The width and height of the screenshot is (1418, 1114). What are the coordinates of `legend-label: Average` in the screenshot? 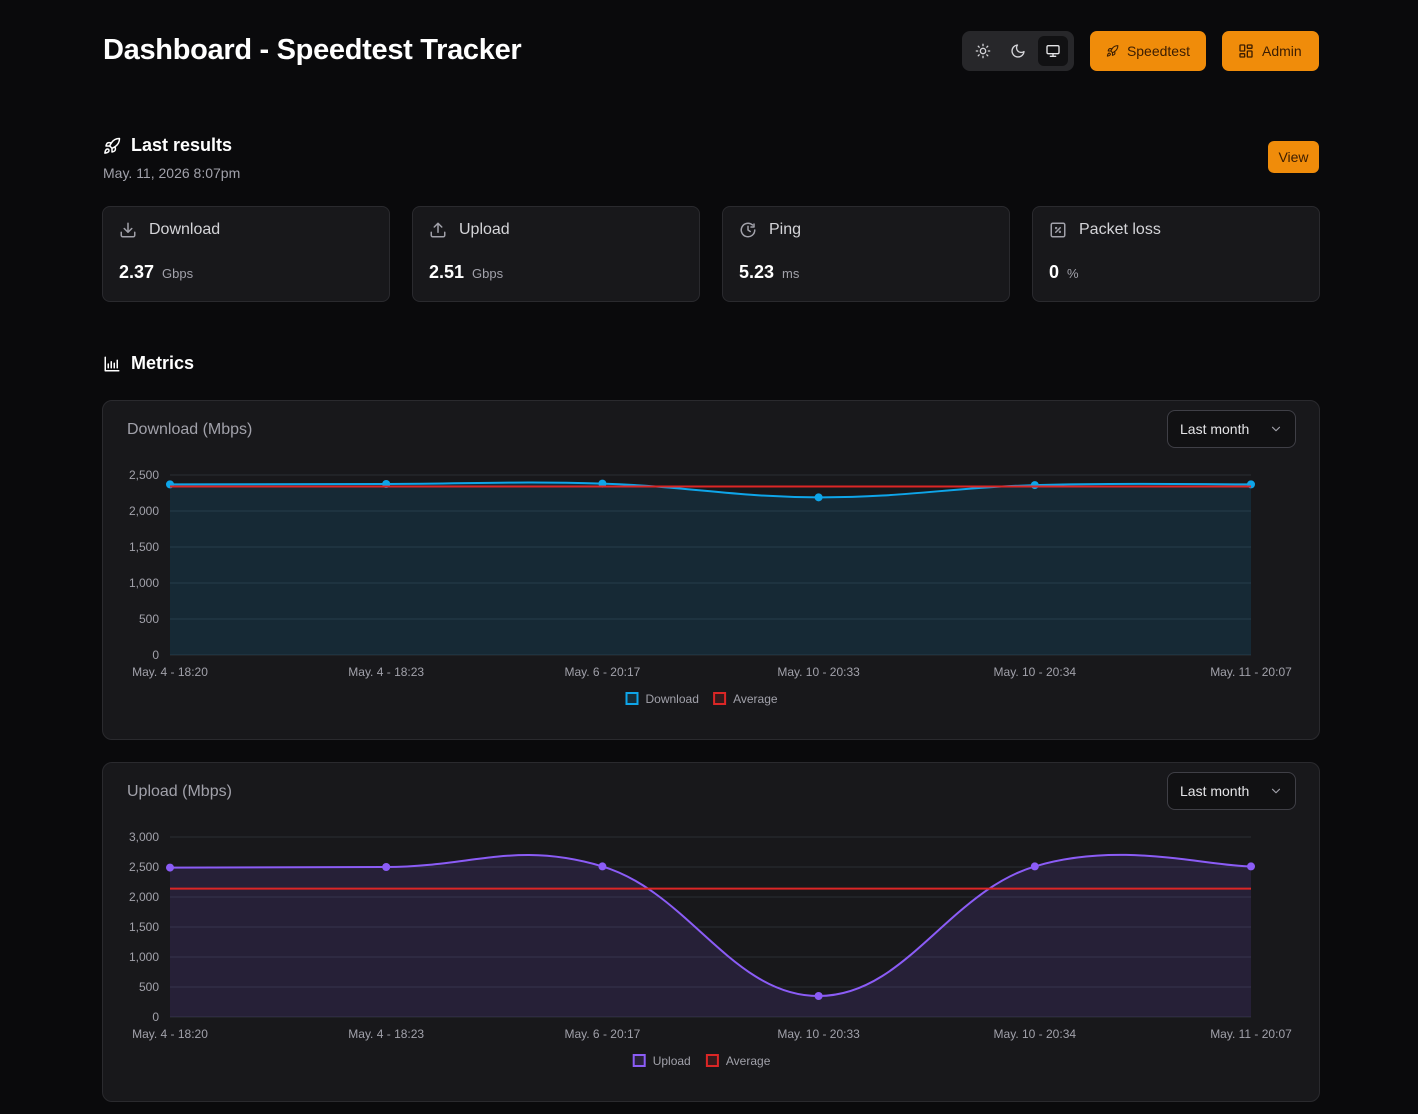 It's located at (755, 699).